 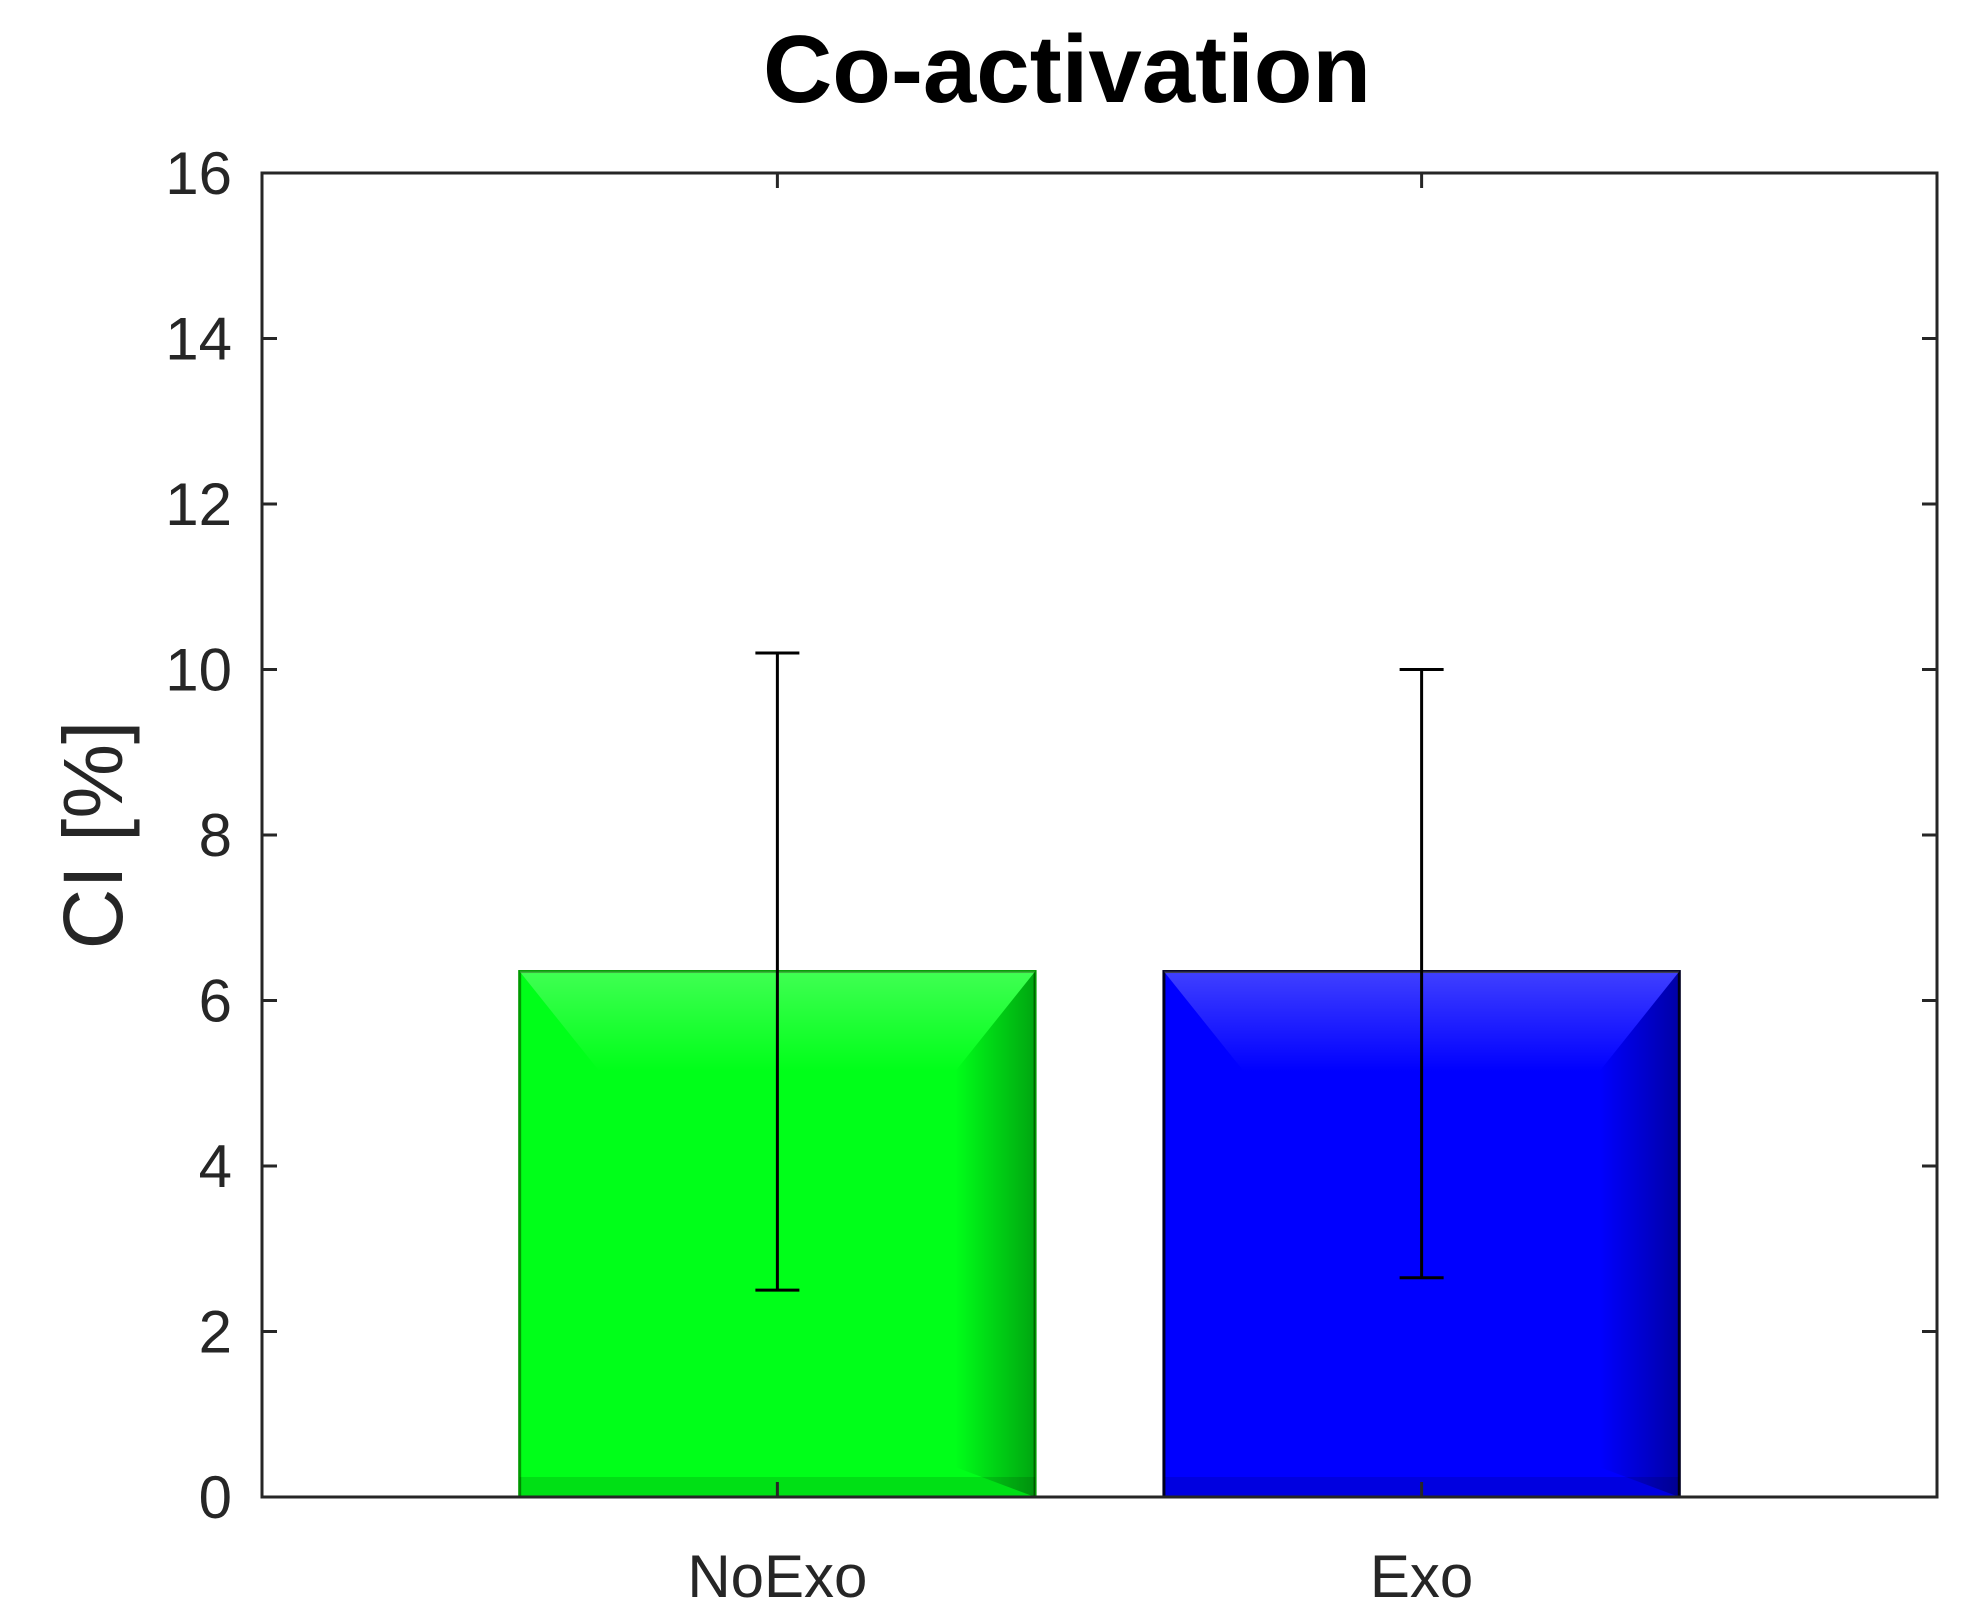 I want to click on x-tick-label: NoExo, so click(x=777, y=1576).